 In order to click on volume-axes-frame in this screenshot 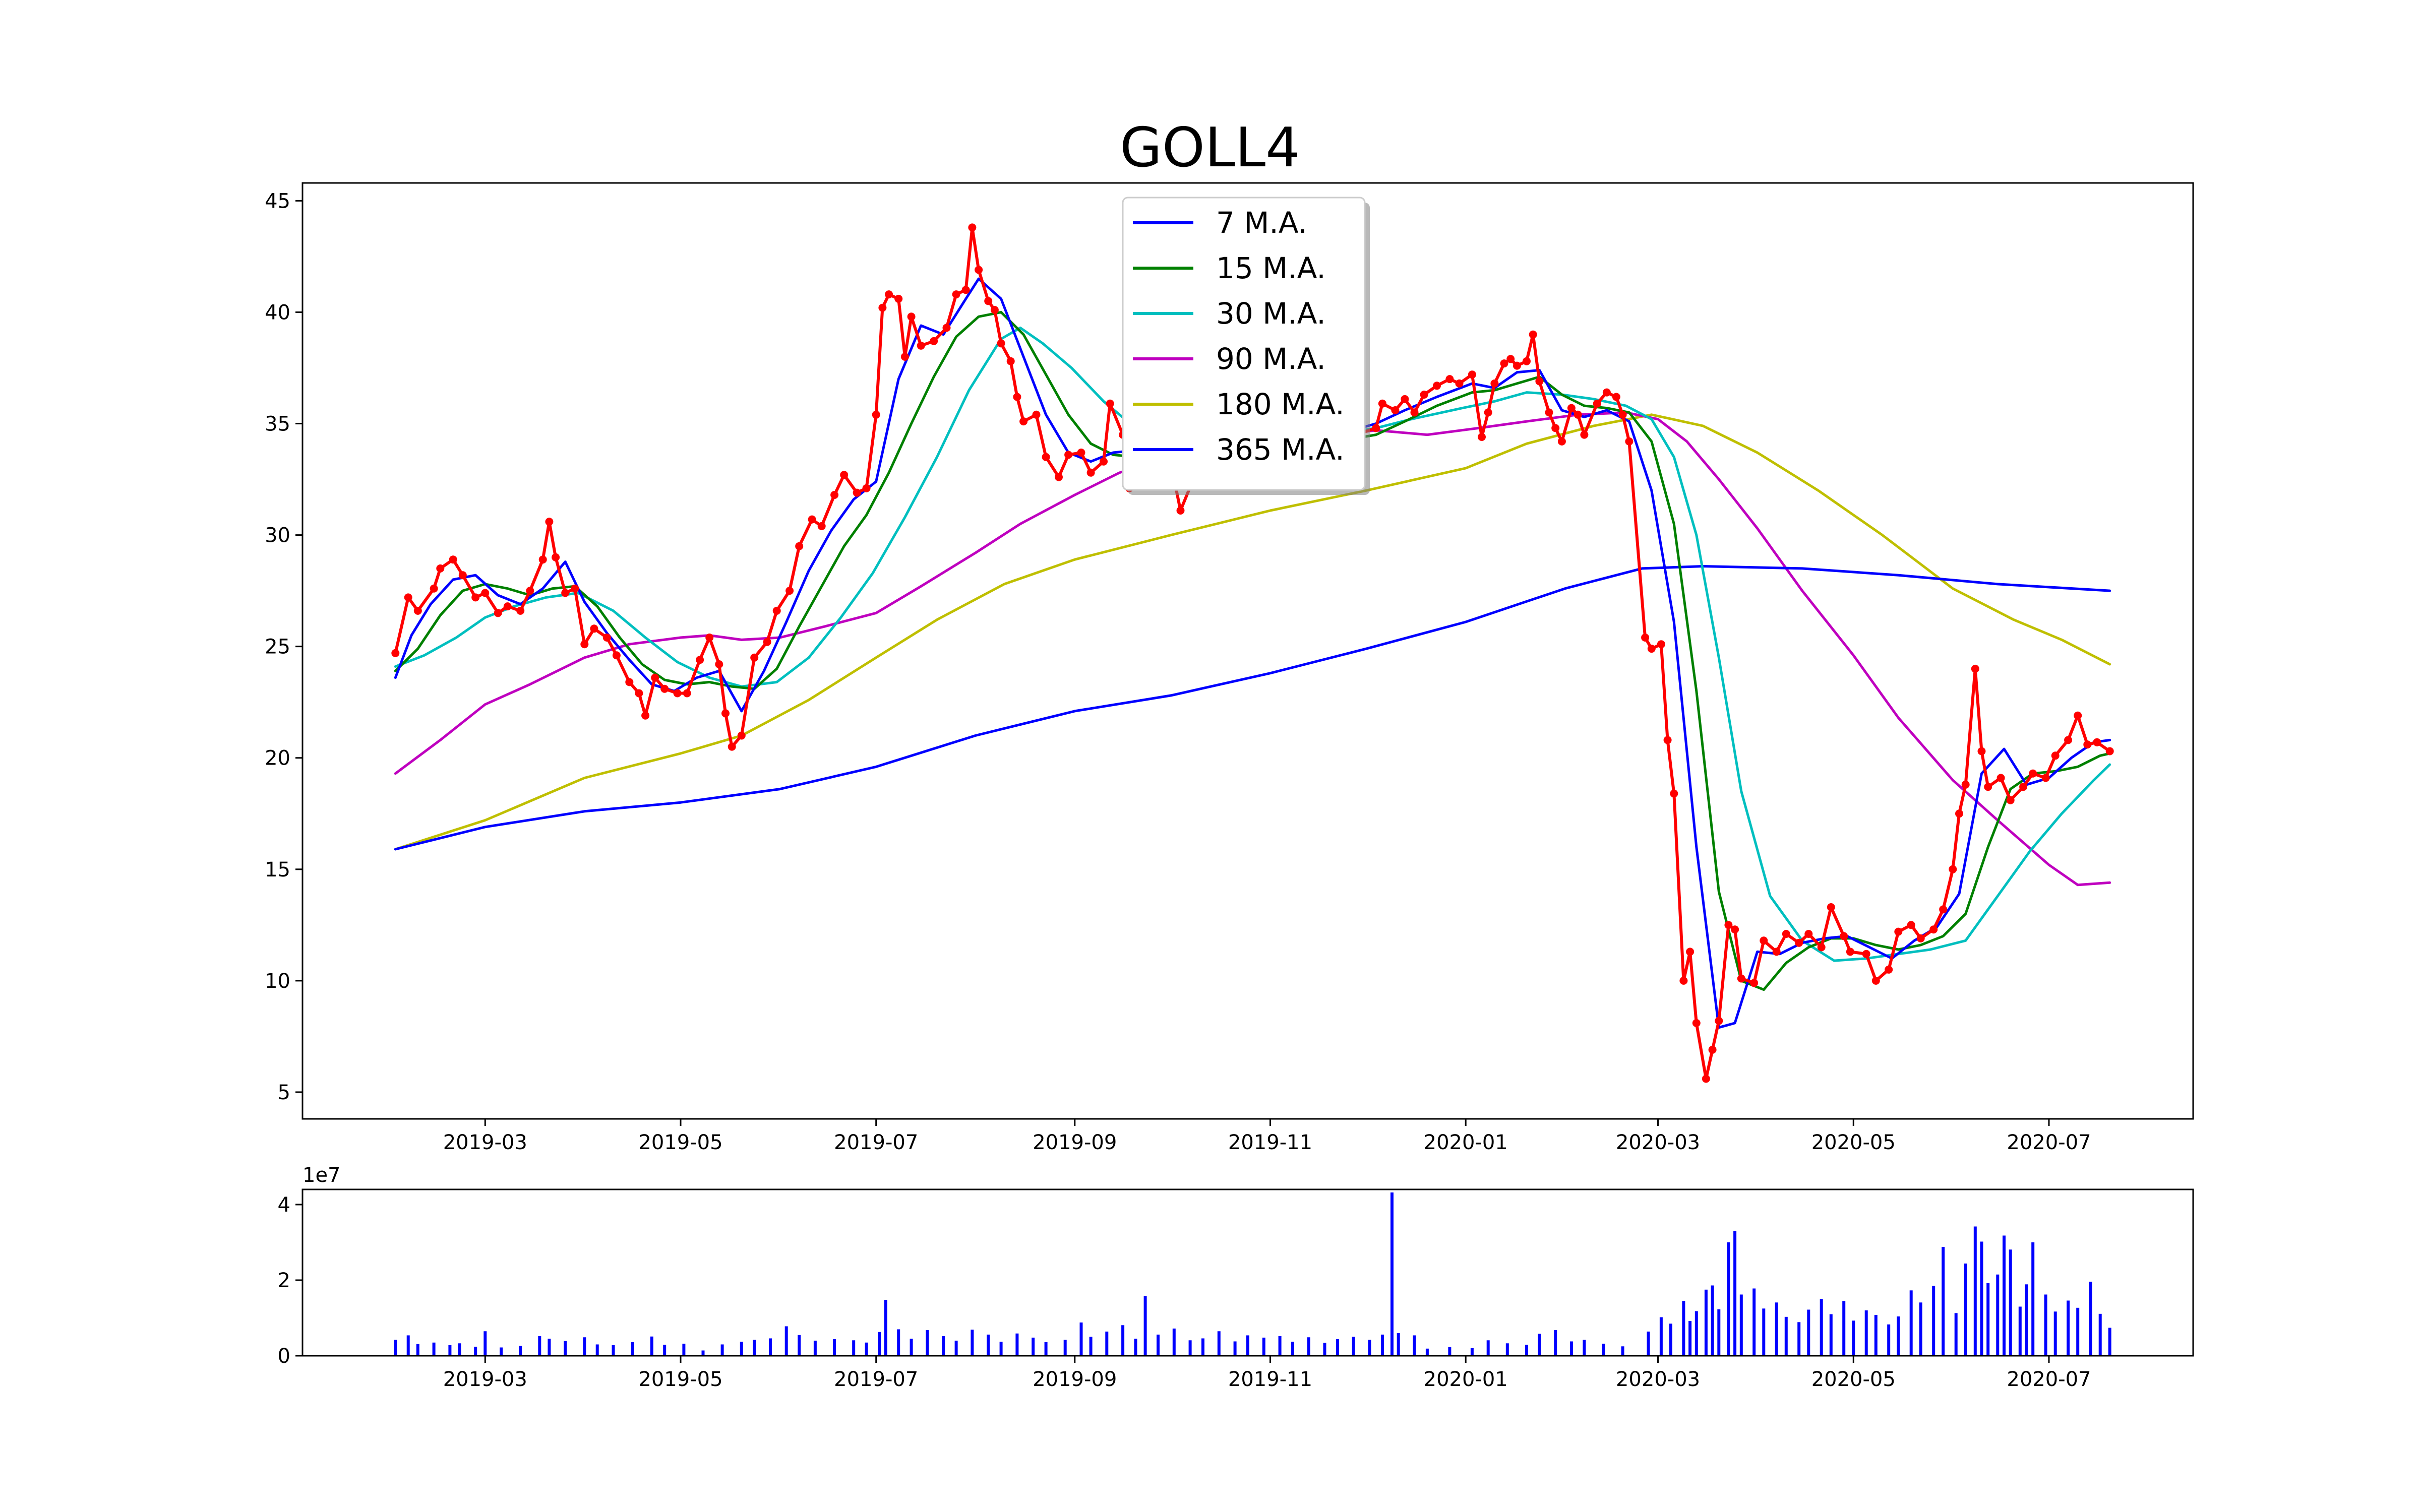, I will do `click(1247, 1272)`.